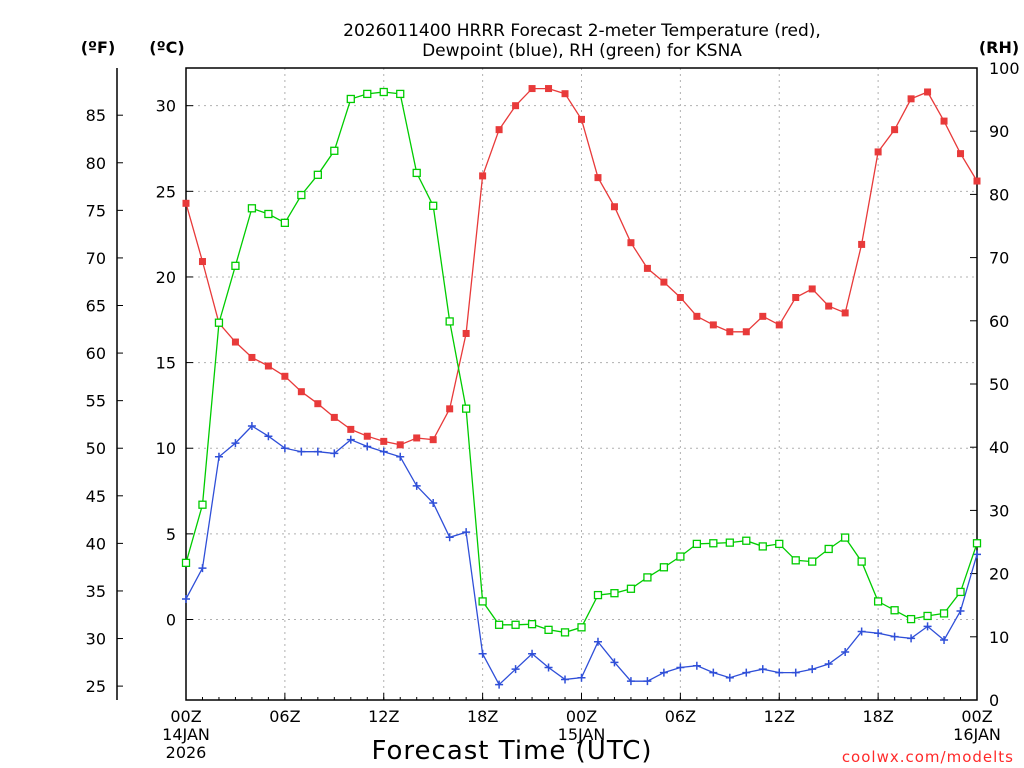 Image resolution: width=1024 pixels, height=768 pixels. I want to click on rh-tick-label: 50, so click(999, 384).